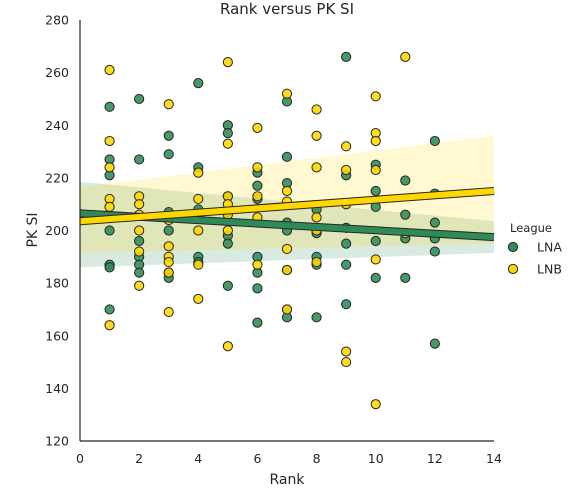 The image size is (576, 500). I want to click on chart-title: Rank versus PK SI, so click(287, 9).